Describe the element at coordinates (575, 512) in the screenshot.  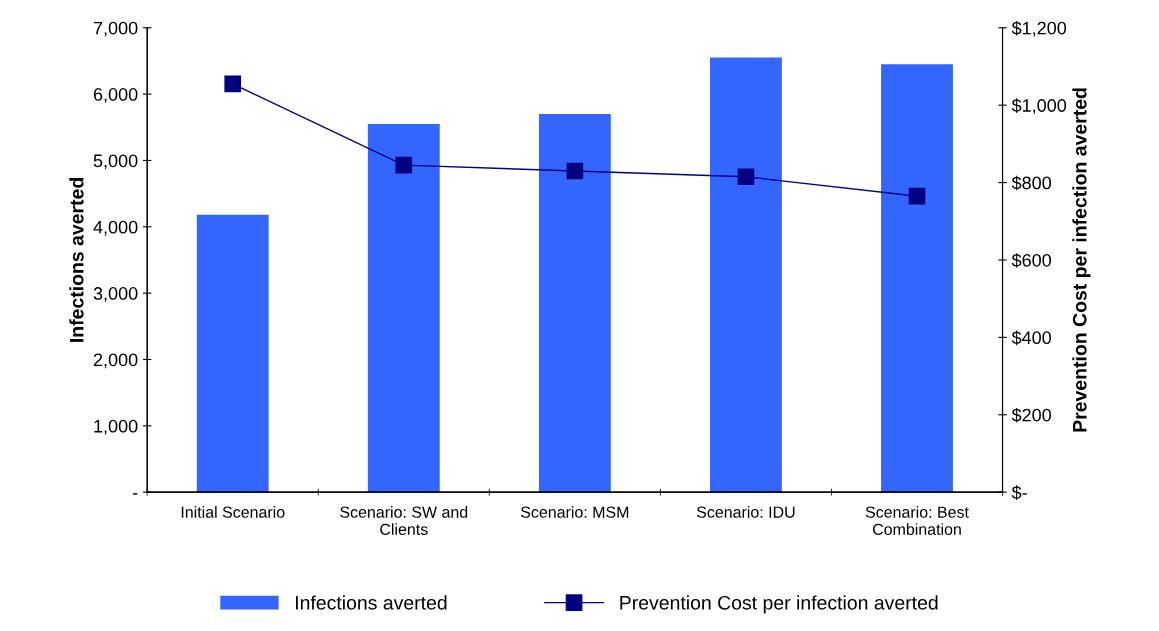
I see `x-tick-label: Scenario: MSM` at that location.